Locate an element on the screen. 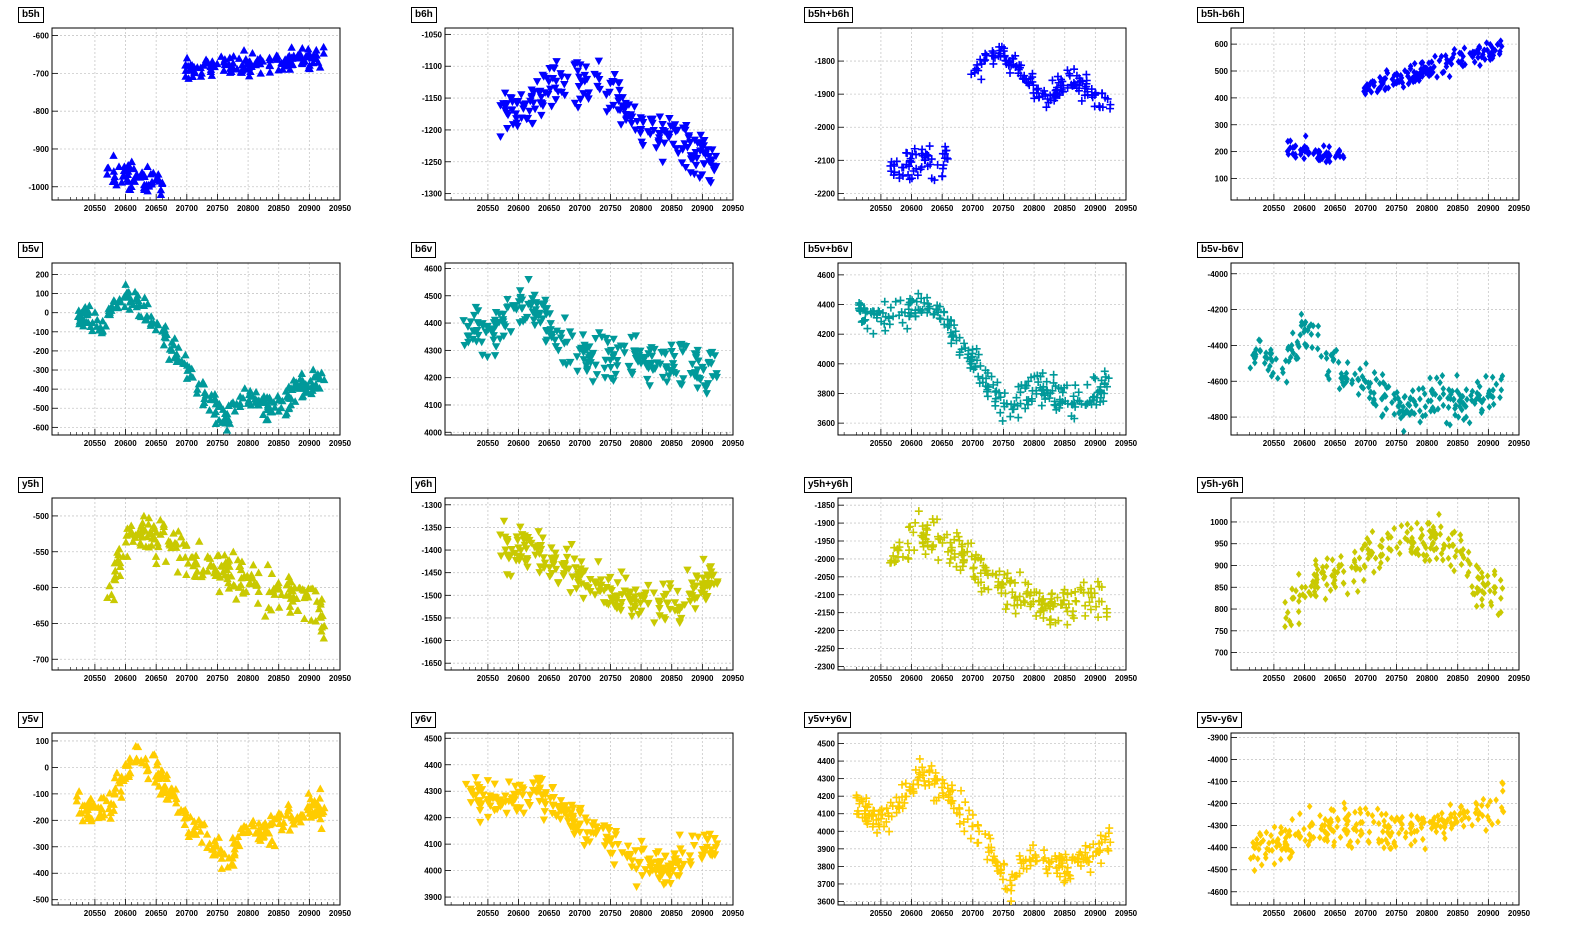  y-tick-label: 200 is located at coordinates (1222, 152).